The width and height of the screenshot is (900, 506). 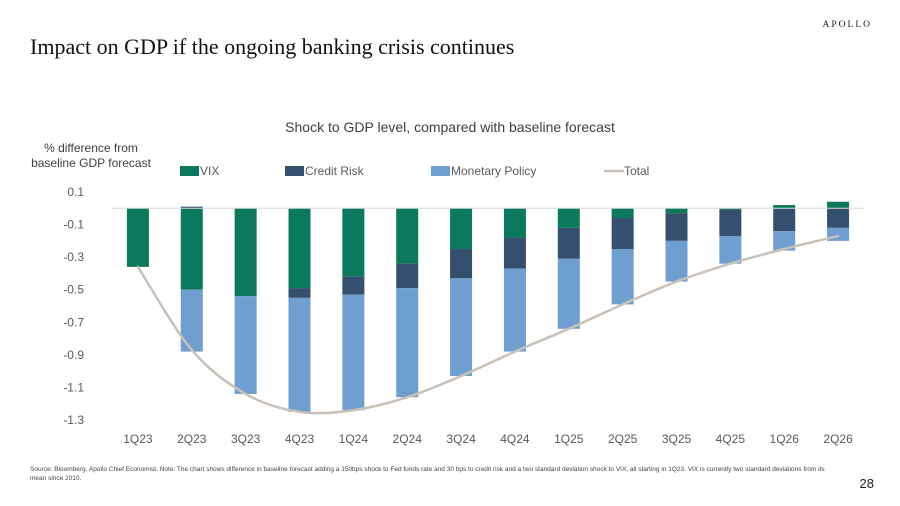 What do you see at coordinates (676, 211) in the screenshot?
I see `bar-vix-3q25` at bounding box center [676, 211].